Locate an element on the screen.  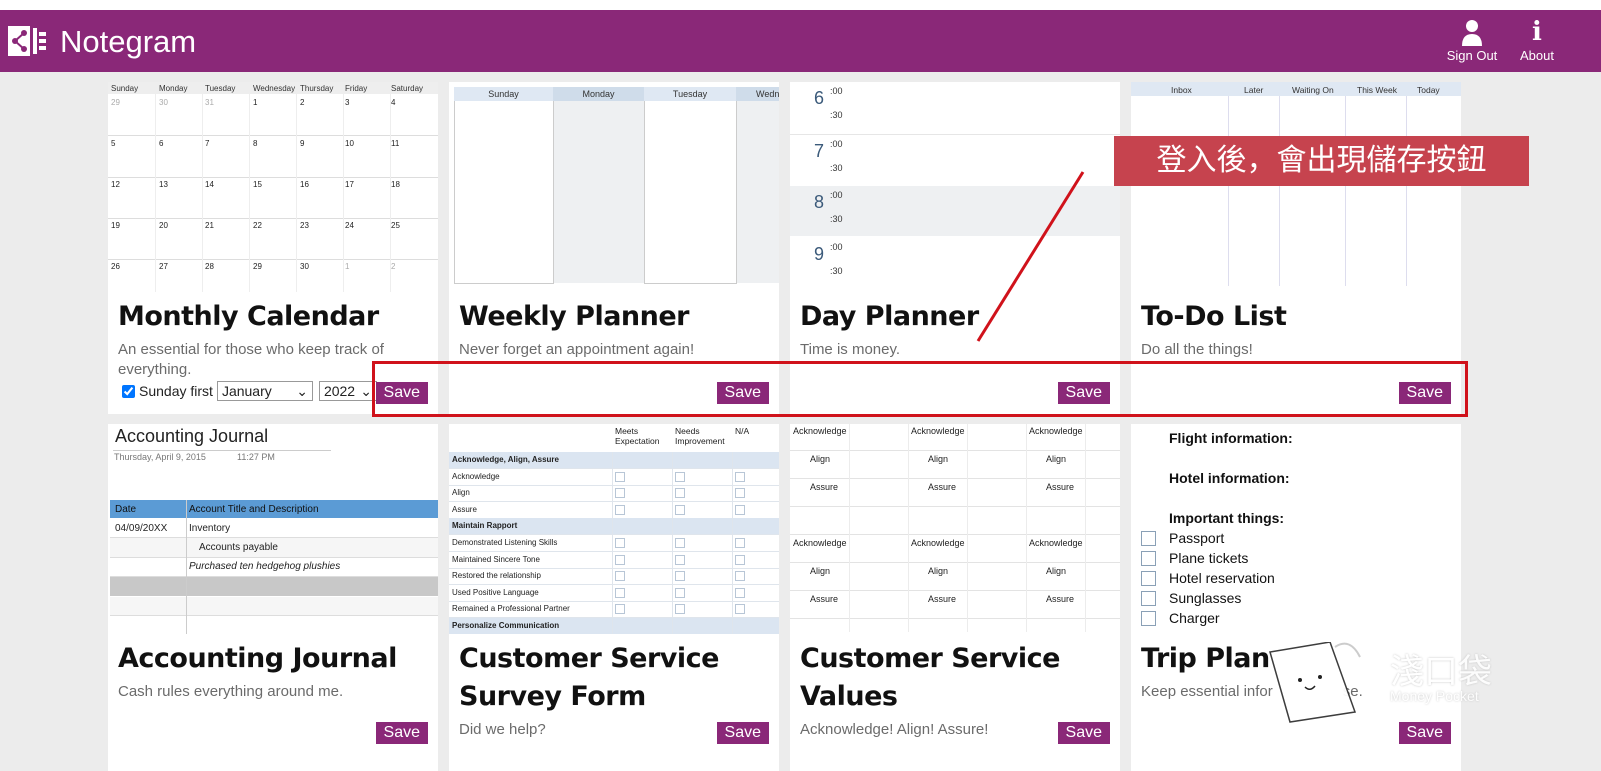
survey-row: Maintain Rapport is located at coordinates (614, 527).